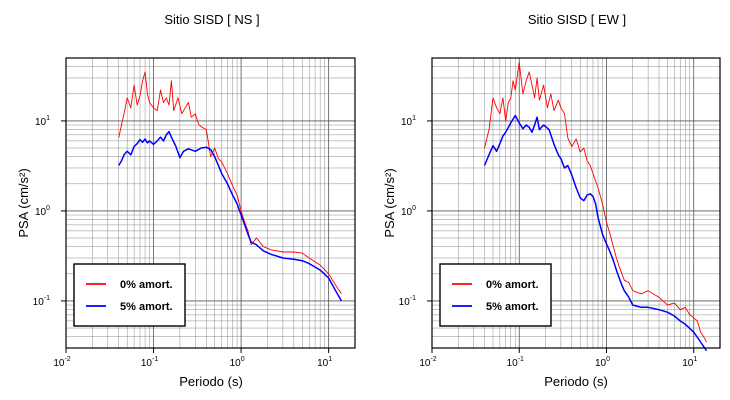 The height and width of the screenshot is (400, 730). Describe the element at coordinates (211, 19) in the screenshot. I see `chart-title: Sitio SISD [ NS ]` at that location.